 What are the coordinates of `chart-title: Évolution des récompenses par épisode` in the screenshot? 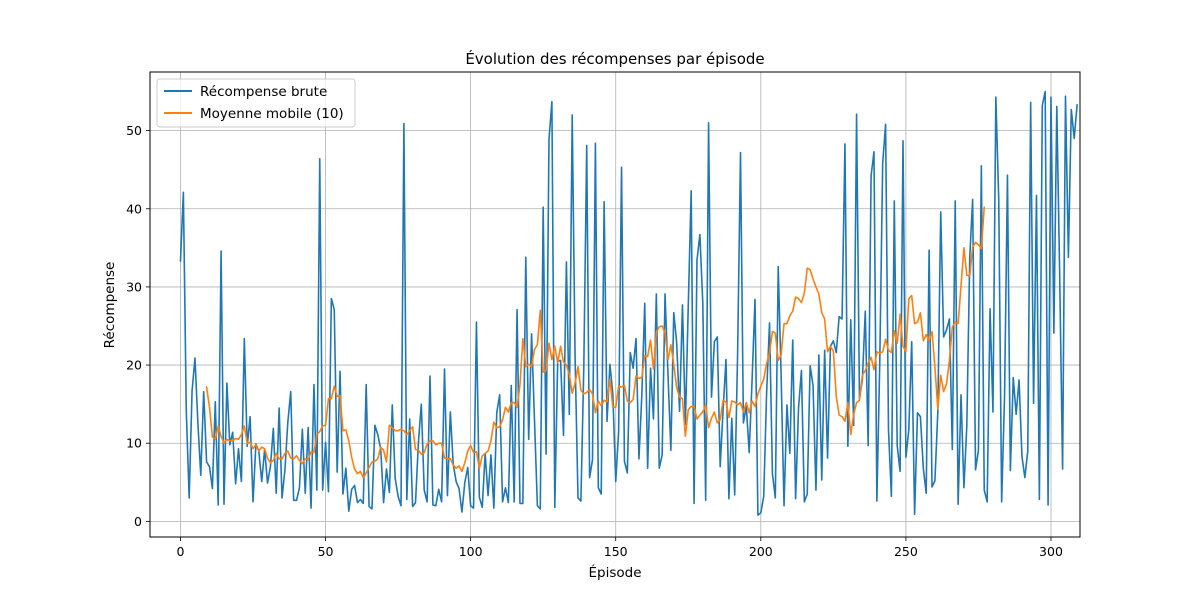 It's located at (614, 58).